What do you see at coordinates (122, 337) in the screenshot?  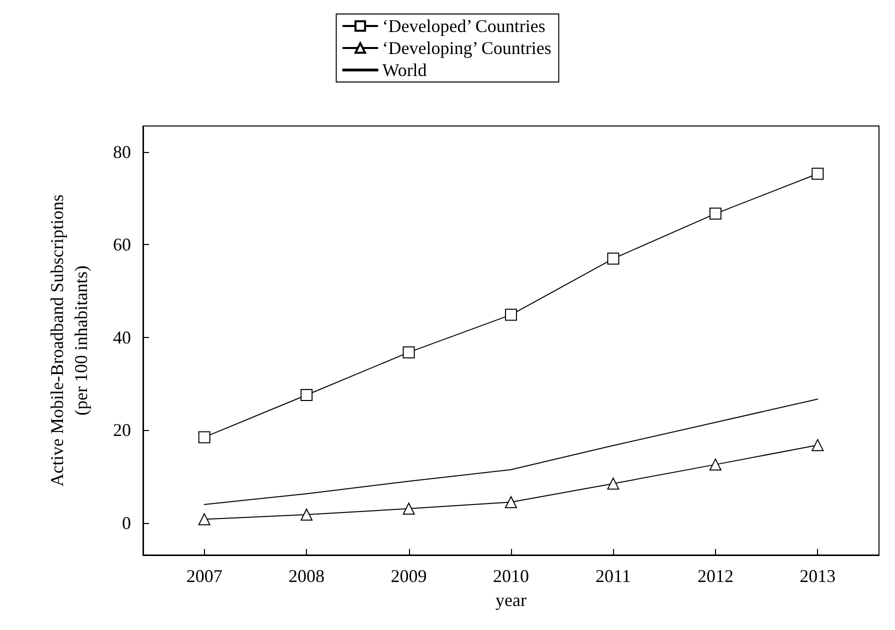 I see `y-tick-label: 40` at bounding box center [122, 337].